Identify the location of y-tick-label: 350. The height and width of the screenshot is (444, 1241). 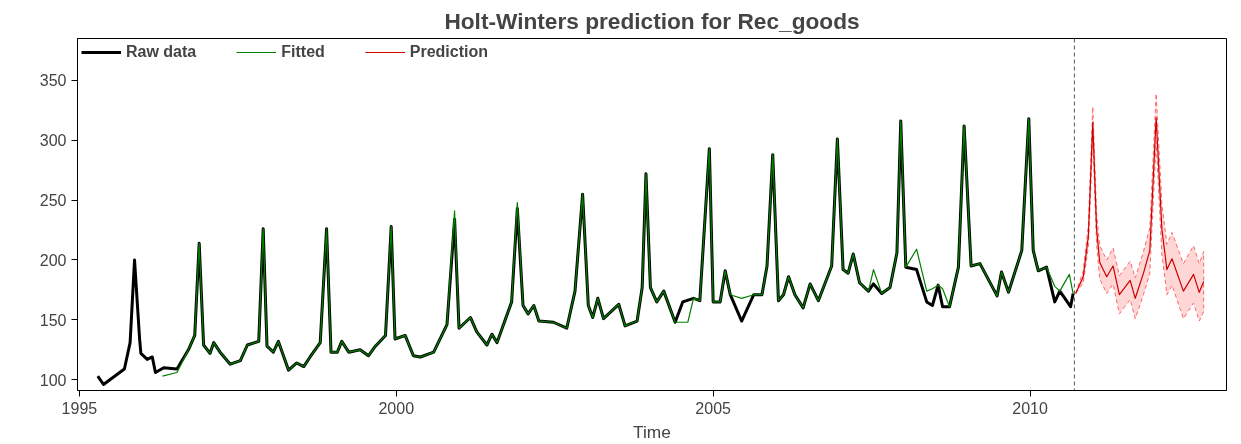
(53, 81).